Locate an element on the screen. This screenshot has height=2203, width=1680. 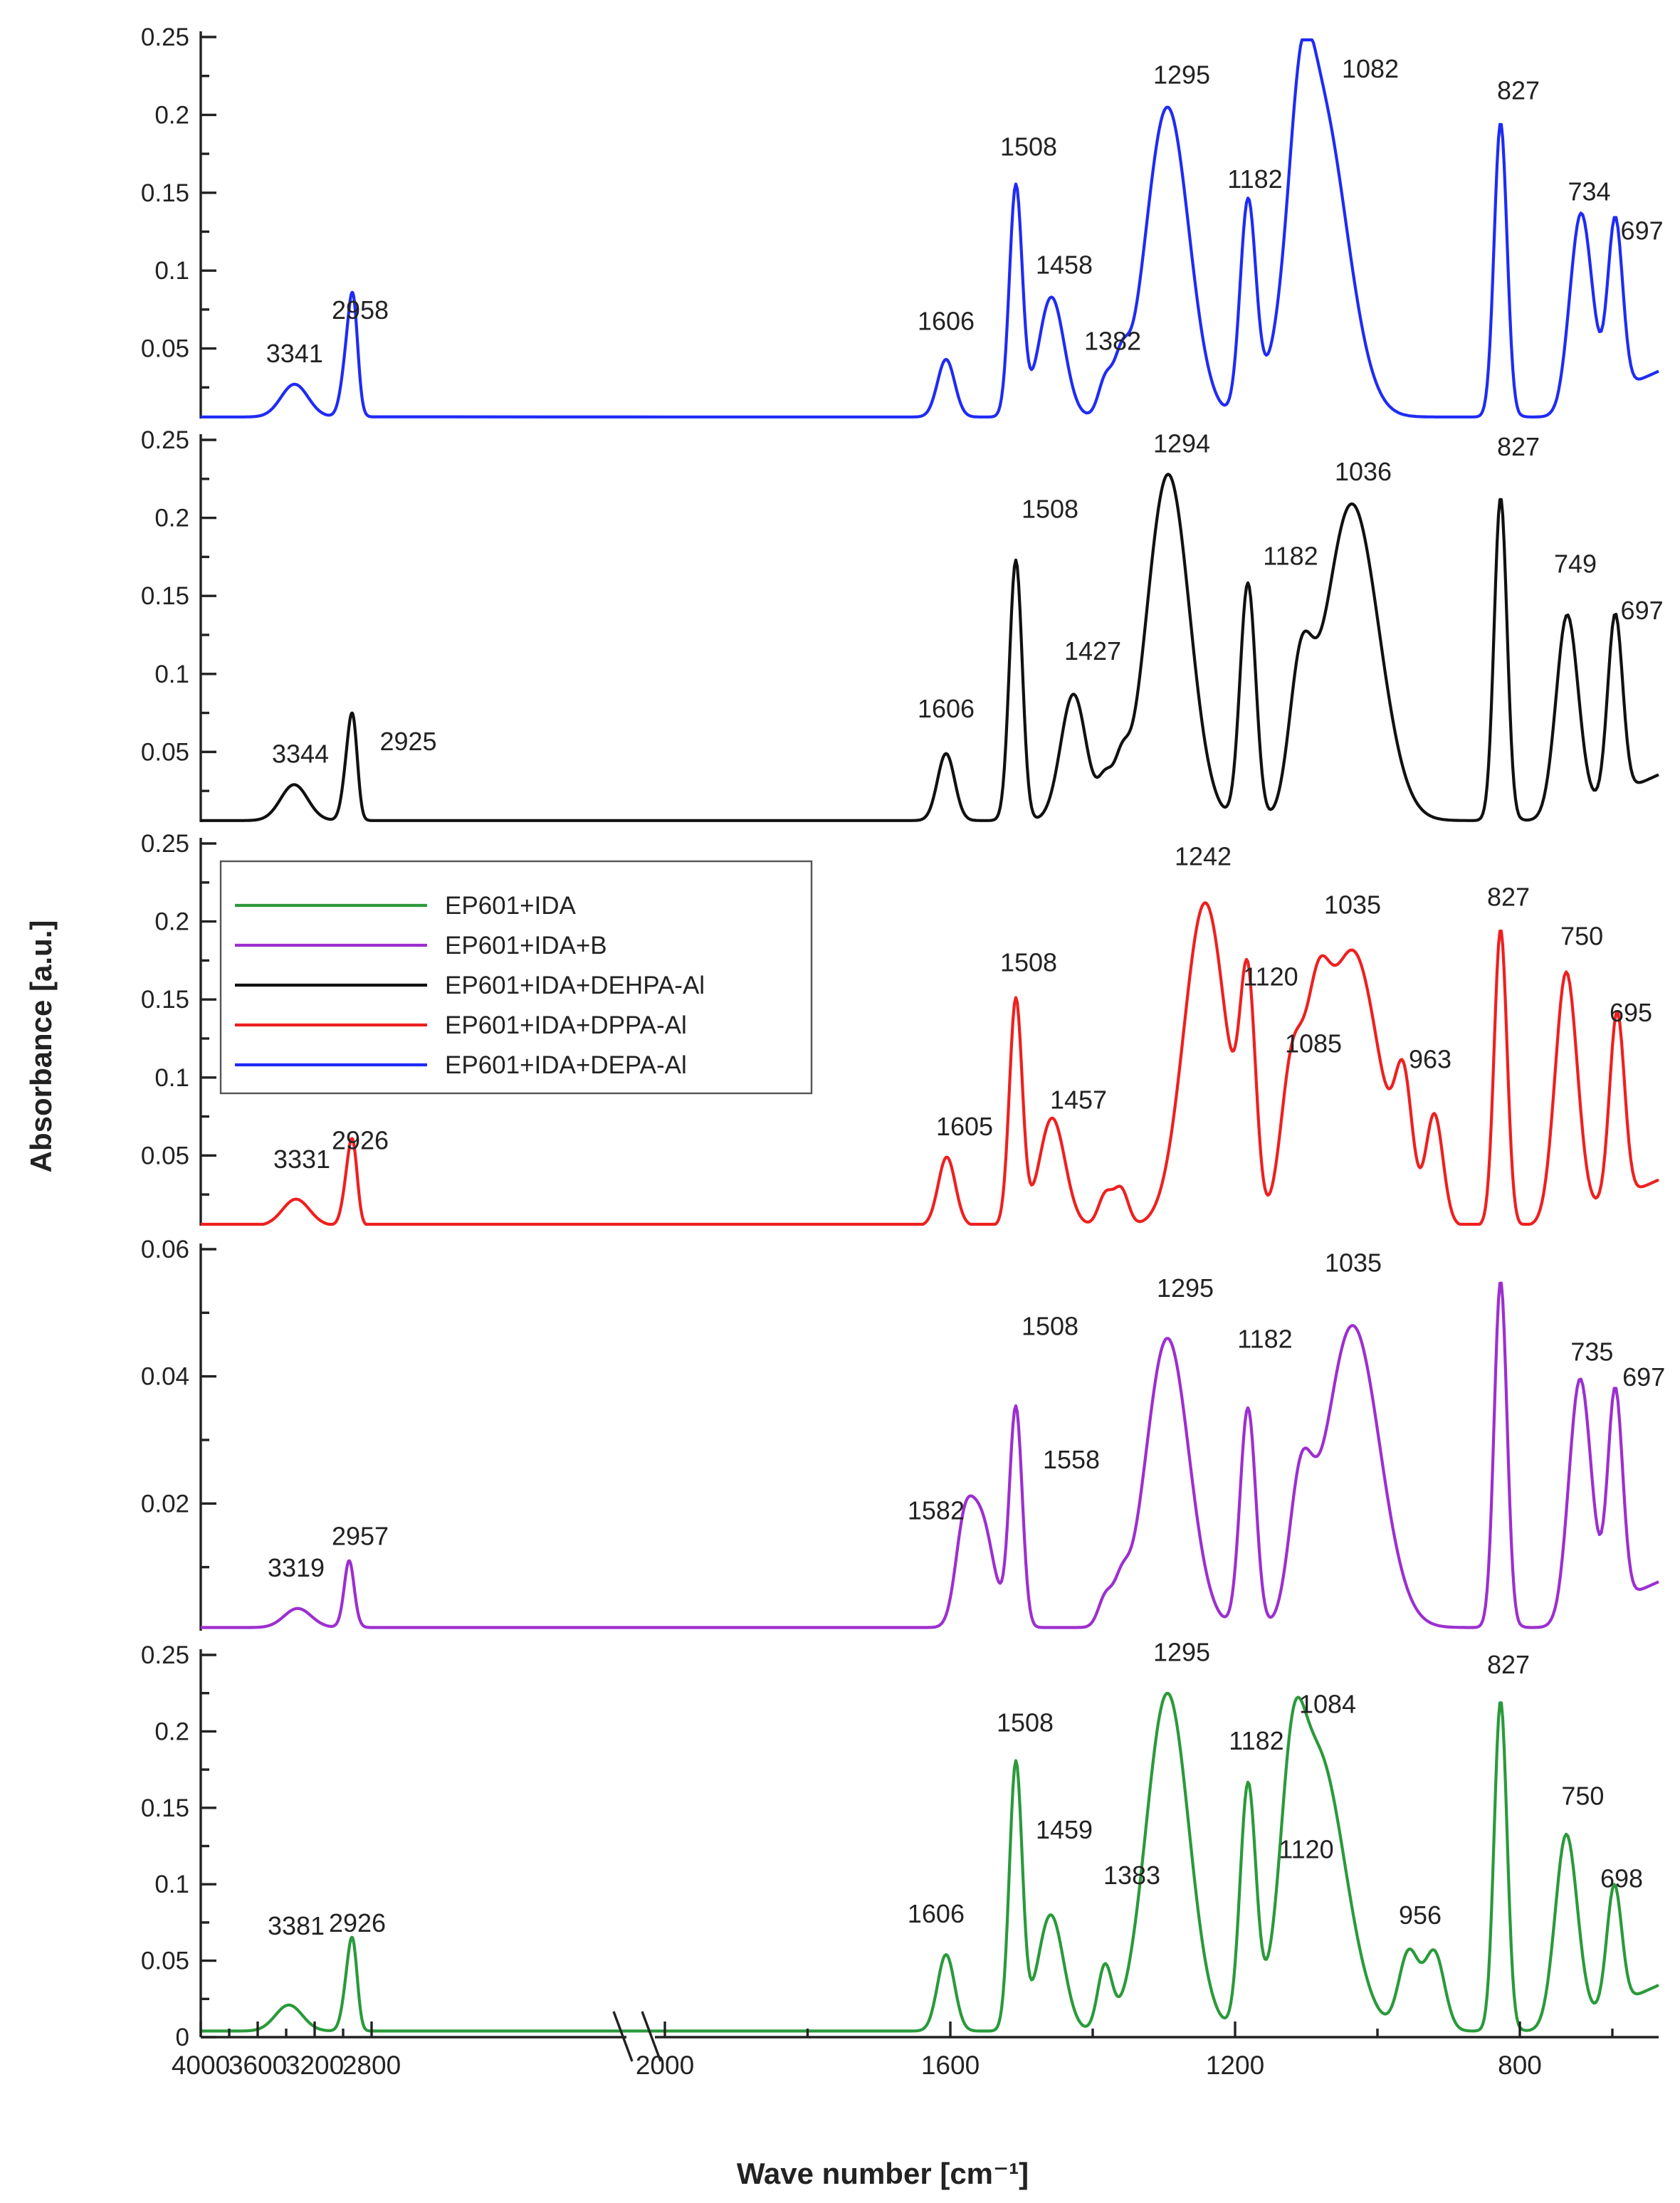
peak-label: 1582 is located at coordinates (936, 1511).